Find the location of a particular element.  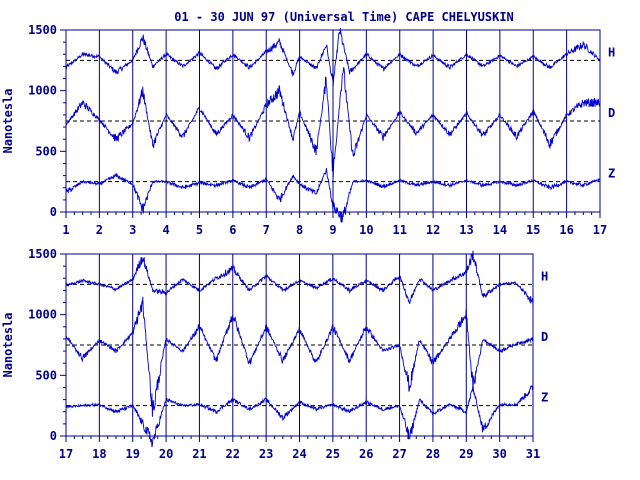

x-tick-label: 3 is located at coordinates (132, 230).